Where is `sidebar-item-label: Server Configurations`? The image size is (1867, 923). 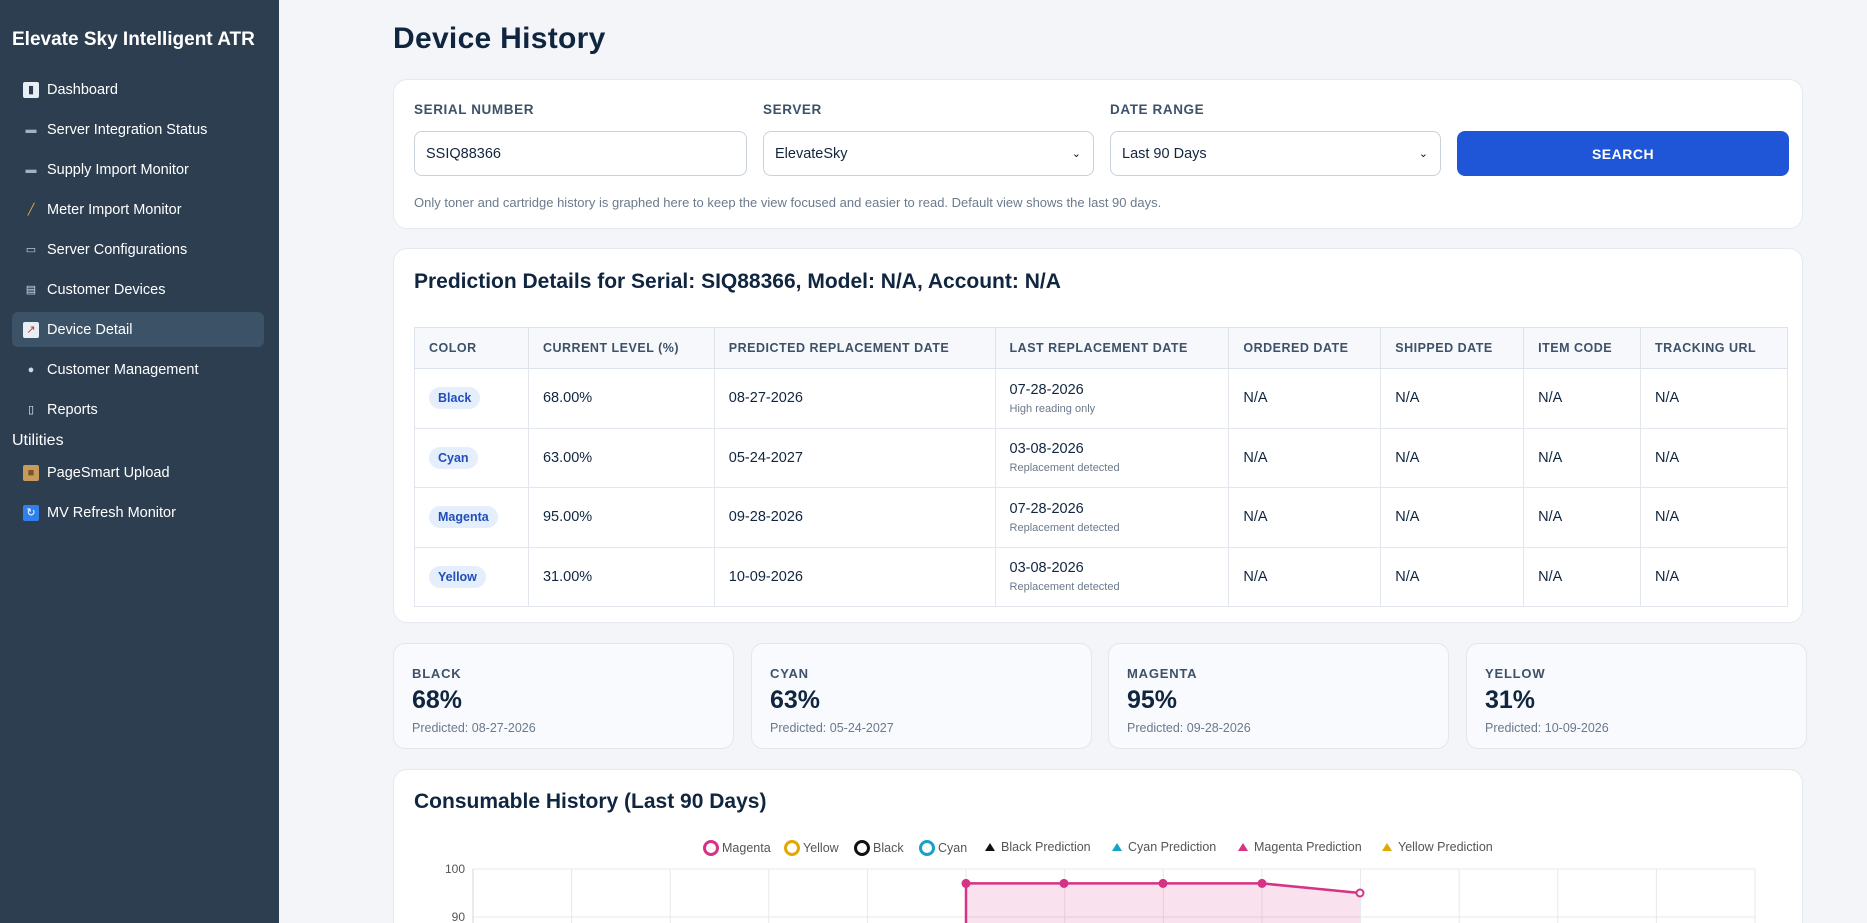
sidebar-item-label: Server Configurations is located at coordinates (117, 249).